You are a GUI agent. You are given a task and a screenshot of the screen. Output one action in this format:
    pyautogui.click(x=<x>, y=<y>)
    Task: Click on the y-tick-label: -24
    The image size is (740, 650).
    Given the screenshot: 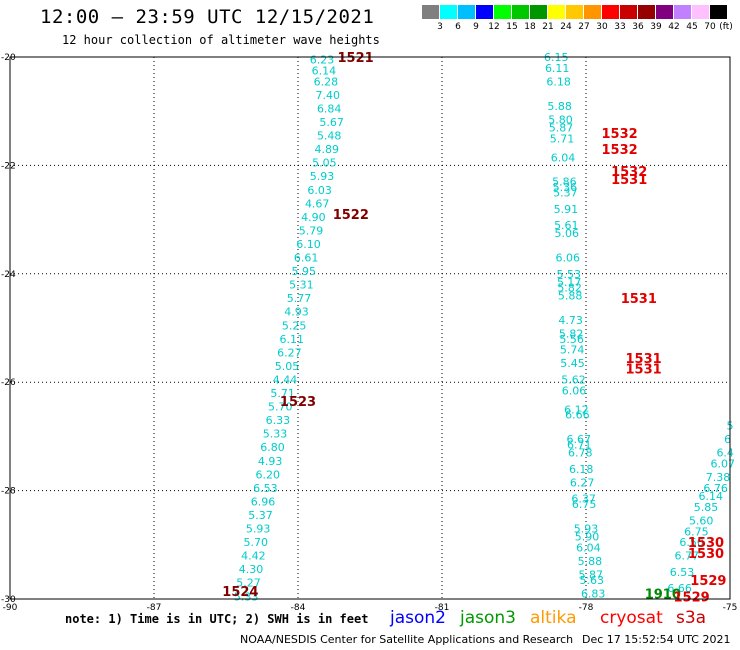 What is the action you would take?
    pyautogui.click(x=8, y=275)
    